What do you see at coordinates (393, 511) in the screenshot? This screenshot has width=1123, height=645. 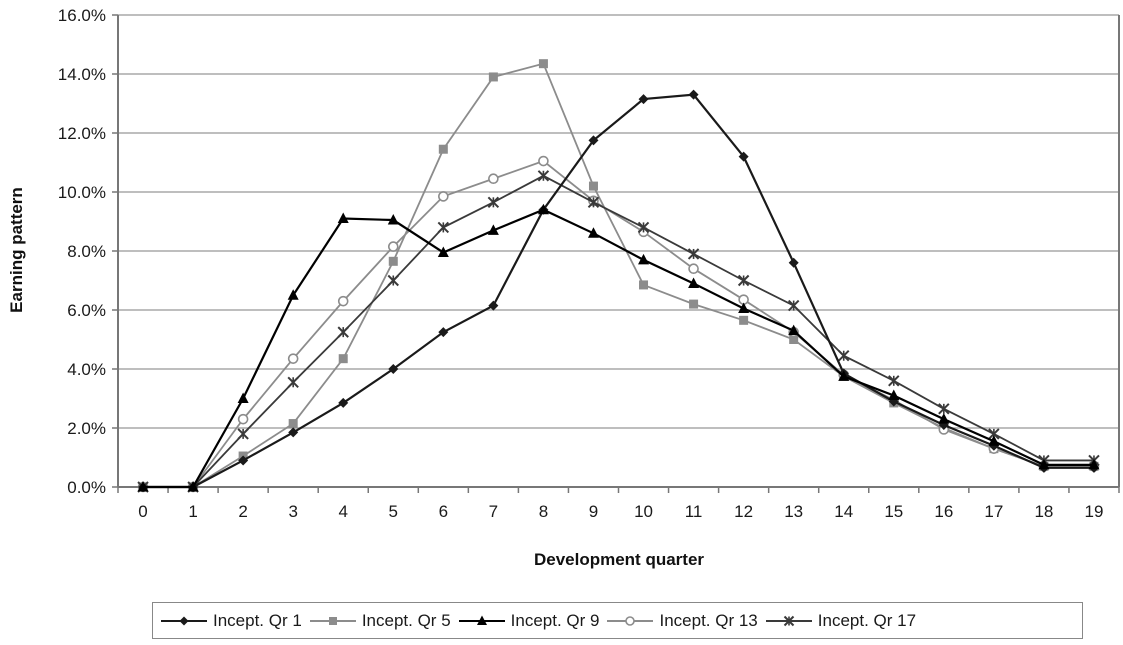 I see `x-tick-label: 5` at bounding box center [393, 511].